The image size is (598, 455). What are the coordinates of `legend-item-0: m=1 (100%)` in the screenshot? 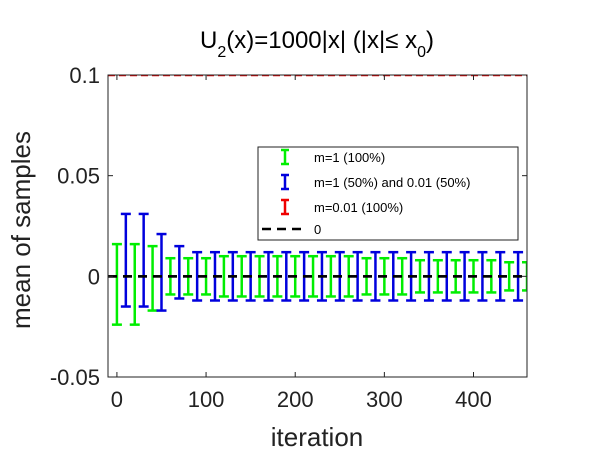 It's located at (333, 157).